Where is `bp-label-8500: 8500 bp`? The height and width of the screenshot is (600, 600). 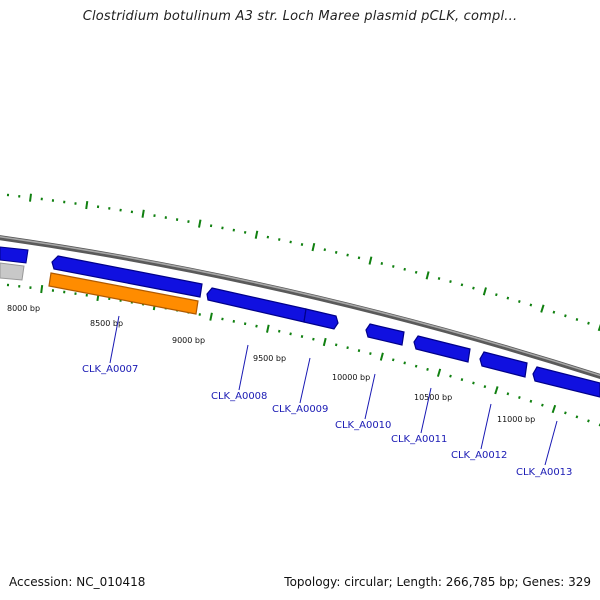
bp-label-8500: 8500 bp is located at coordinates (106, 323).